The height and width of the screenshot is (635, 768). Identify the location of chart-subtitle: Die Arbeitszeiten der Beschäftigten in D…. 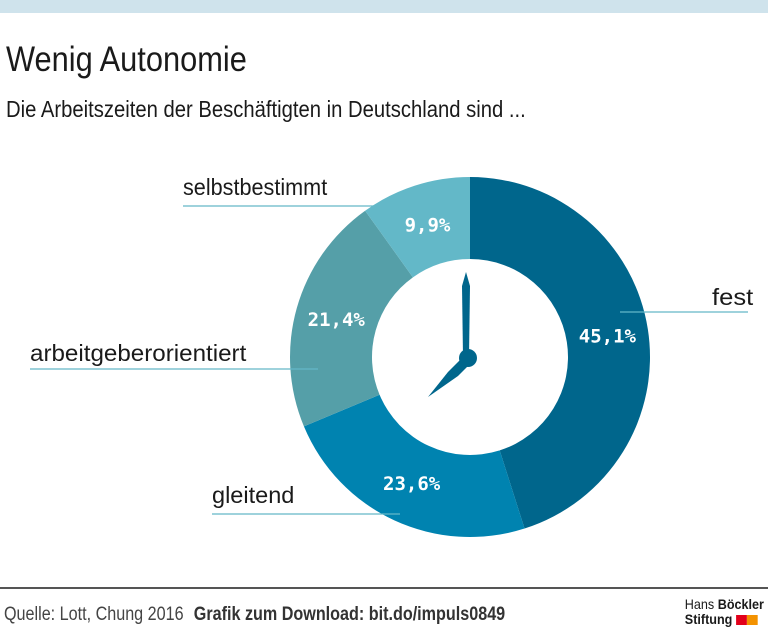
(266, 109).